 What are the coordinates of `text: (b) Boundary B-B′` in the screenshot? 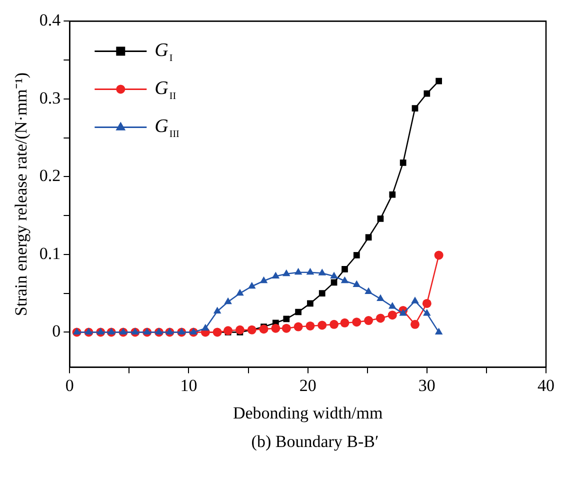 It's located at (315, 442).